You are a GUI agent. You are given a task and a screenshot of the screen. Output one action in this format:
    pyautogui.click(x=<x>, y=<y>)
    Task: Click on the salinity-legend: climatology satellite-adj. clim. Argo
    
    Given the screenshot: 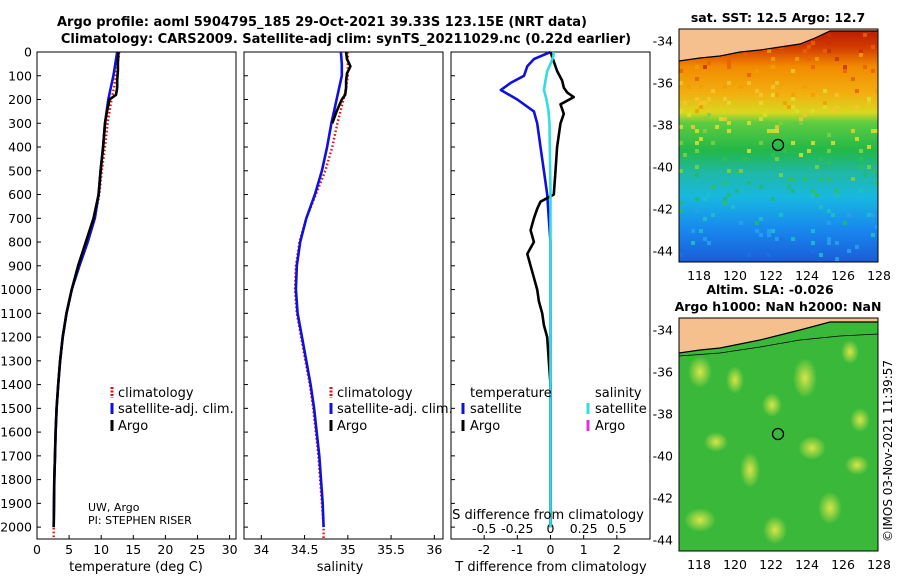 What is the action you would take?
    pyautogui.click(x=391, y=410)
    